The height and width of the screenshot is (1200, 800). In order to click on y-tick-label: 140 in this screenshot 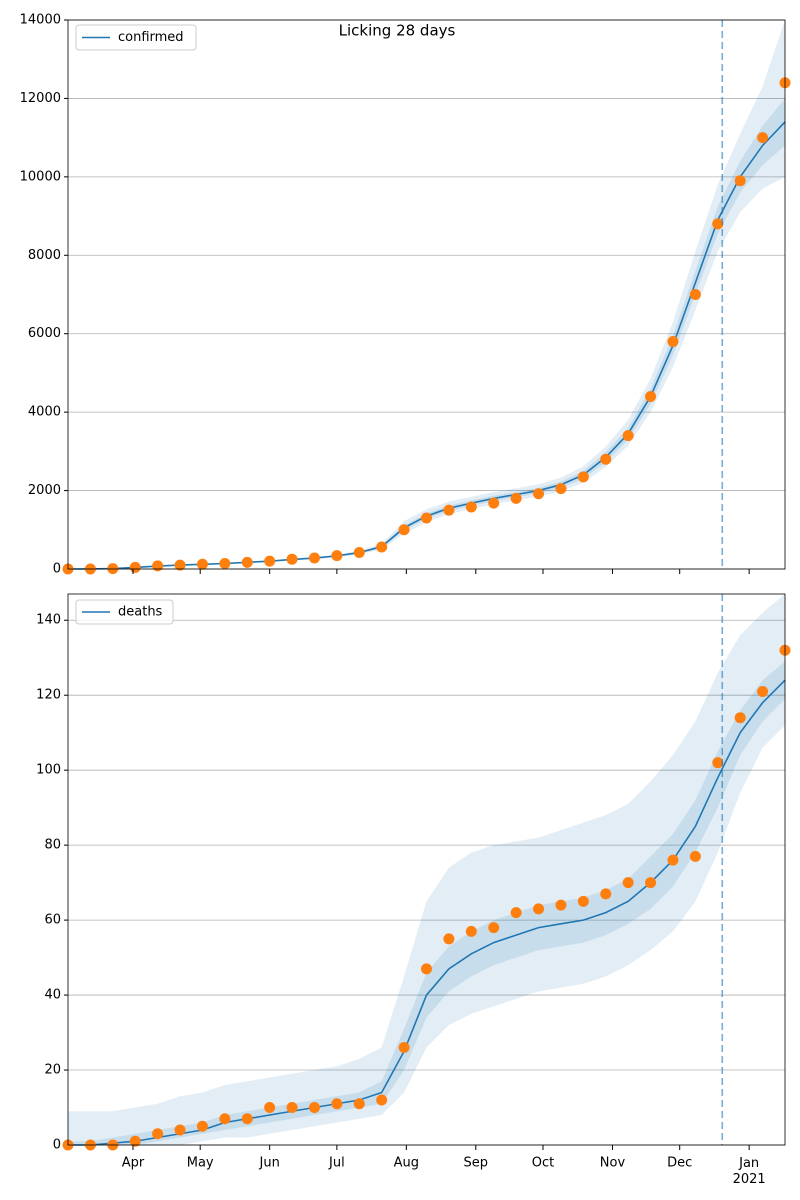, I will do `click(48, 620)`.